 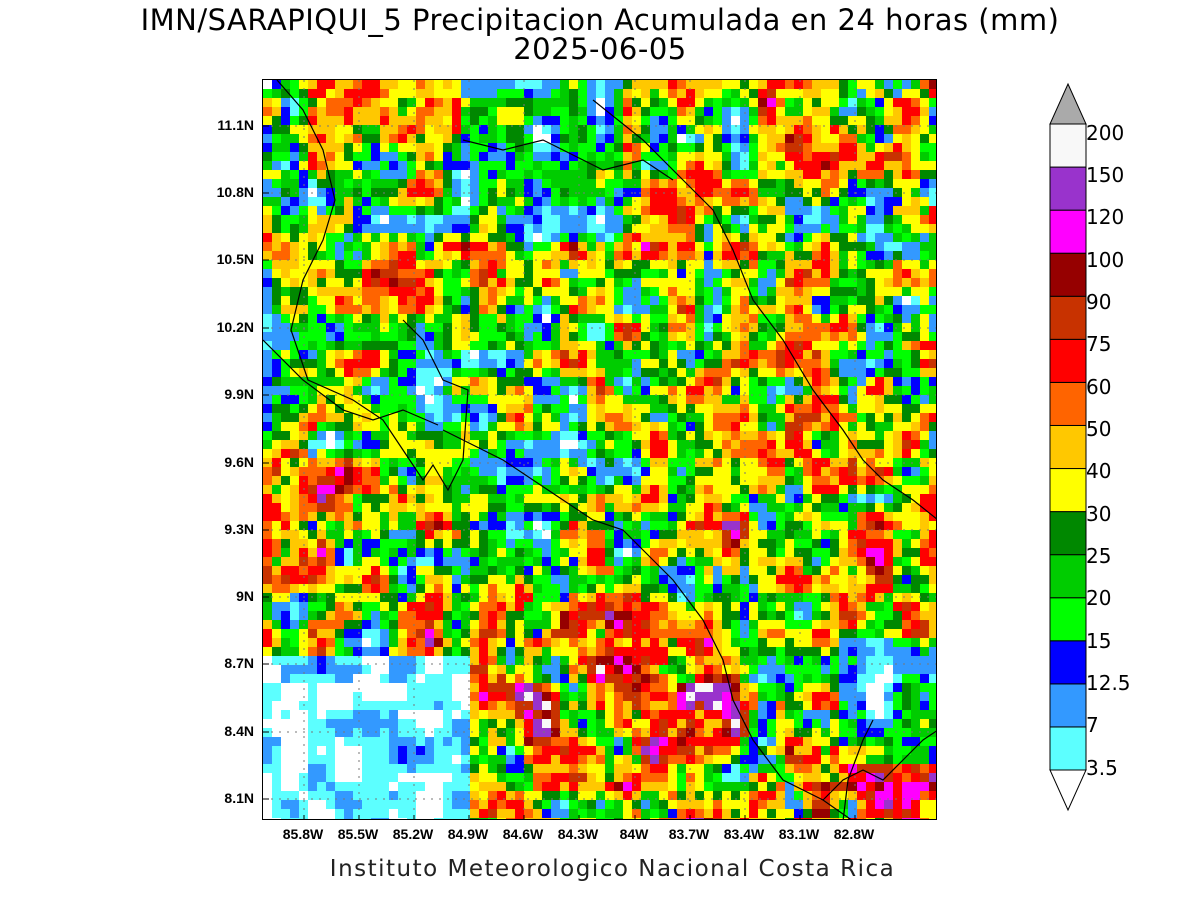 What do you see at coordinates (689, 834) in the screenshot?
I see `lon-tick-label: 83.7W` at bounding box center [689, 834].